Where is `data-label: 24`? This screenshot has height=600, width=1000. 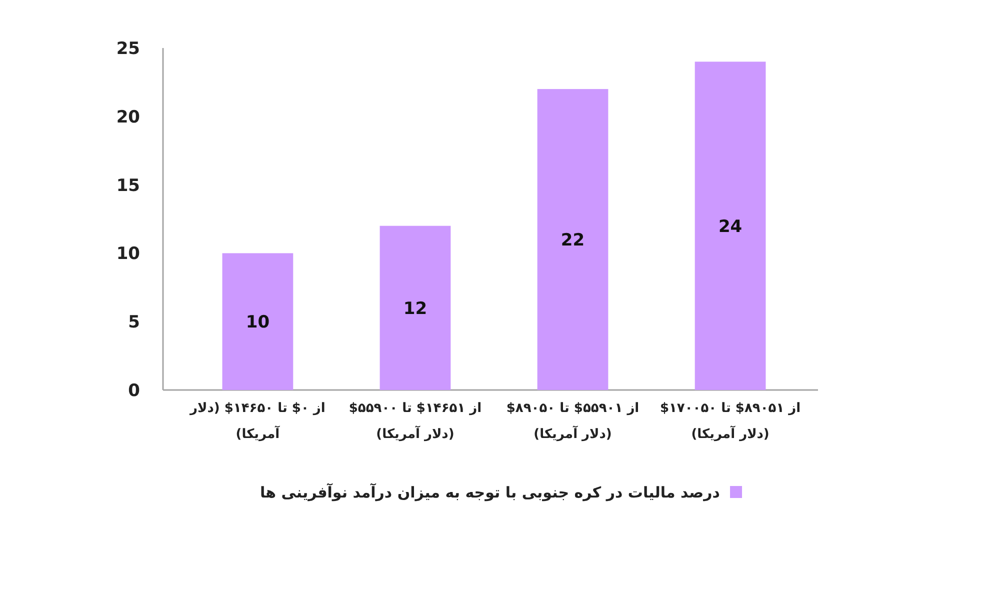 data-label: 24 is located at coordinates (730, 226).